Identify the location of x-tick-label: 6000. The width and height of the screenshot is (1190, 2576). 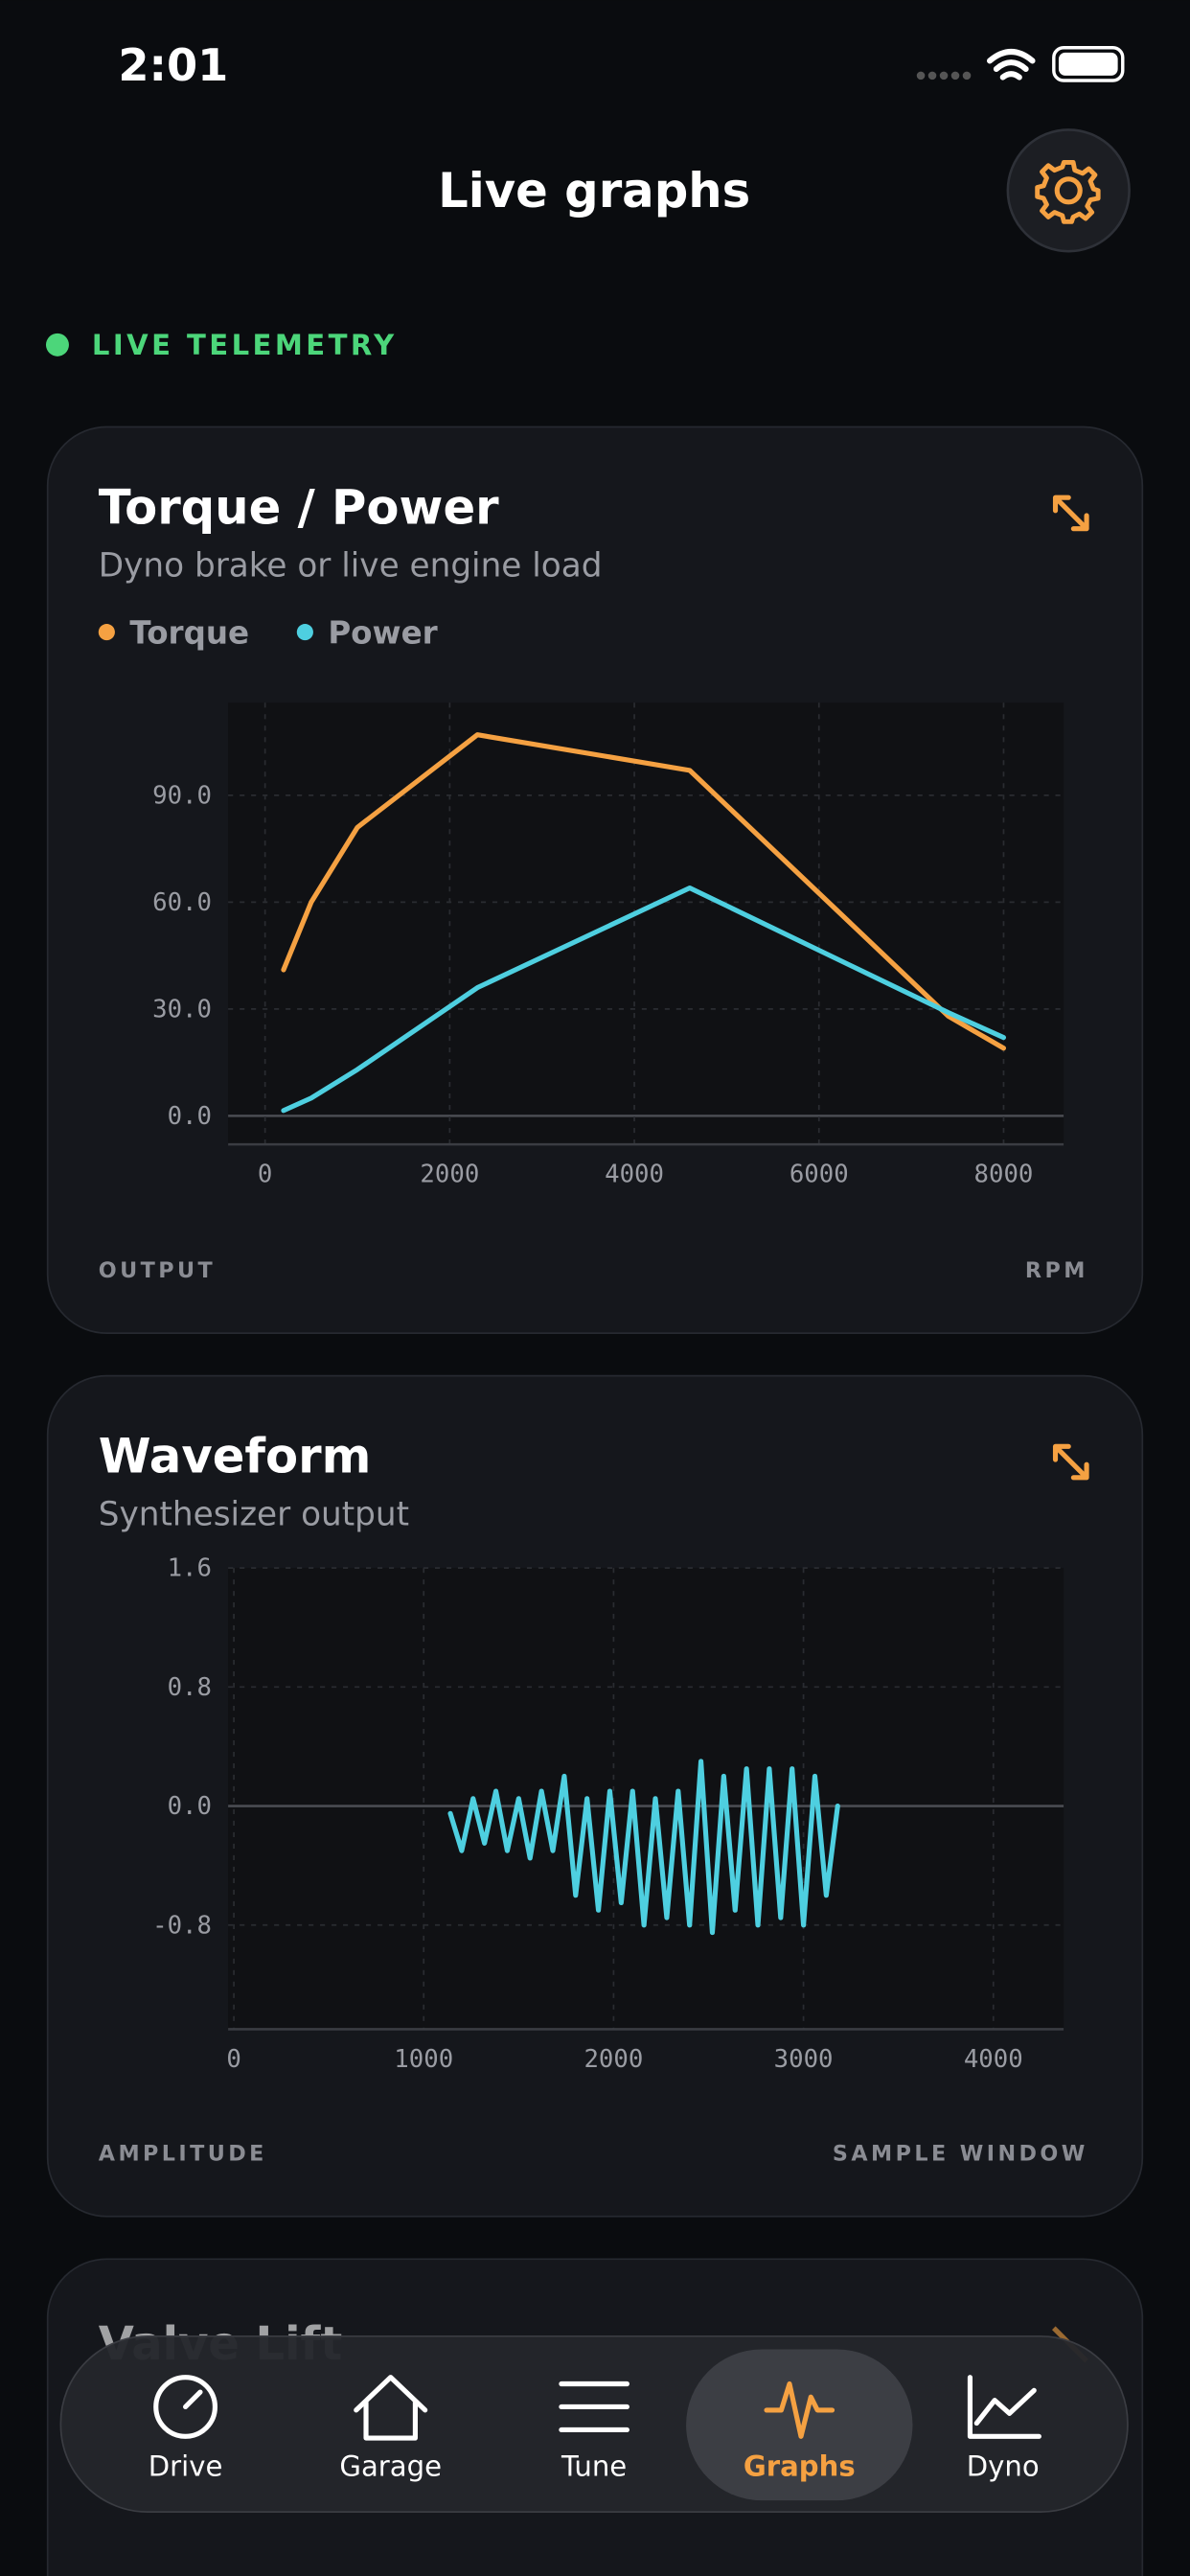
(820, 1175).